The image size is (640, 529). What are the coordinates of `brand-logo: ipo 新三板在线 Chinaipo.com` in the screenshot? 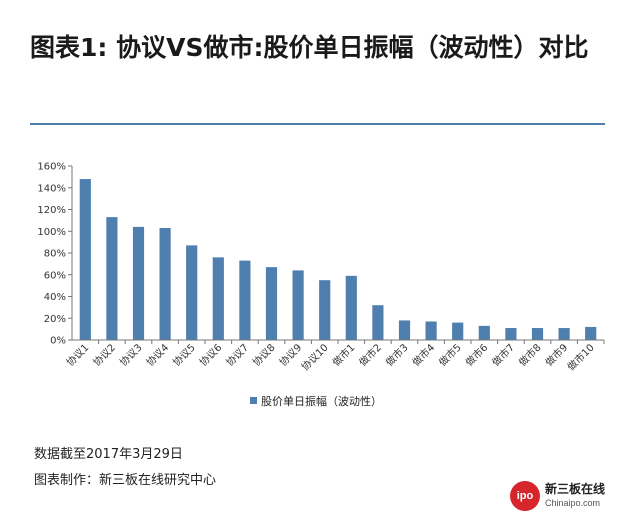 It's located at (557, 496).